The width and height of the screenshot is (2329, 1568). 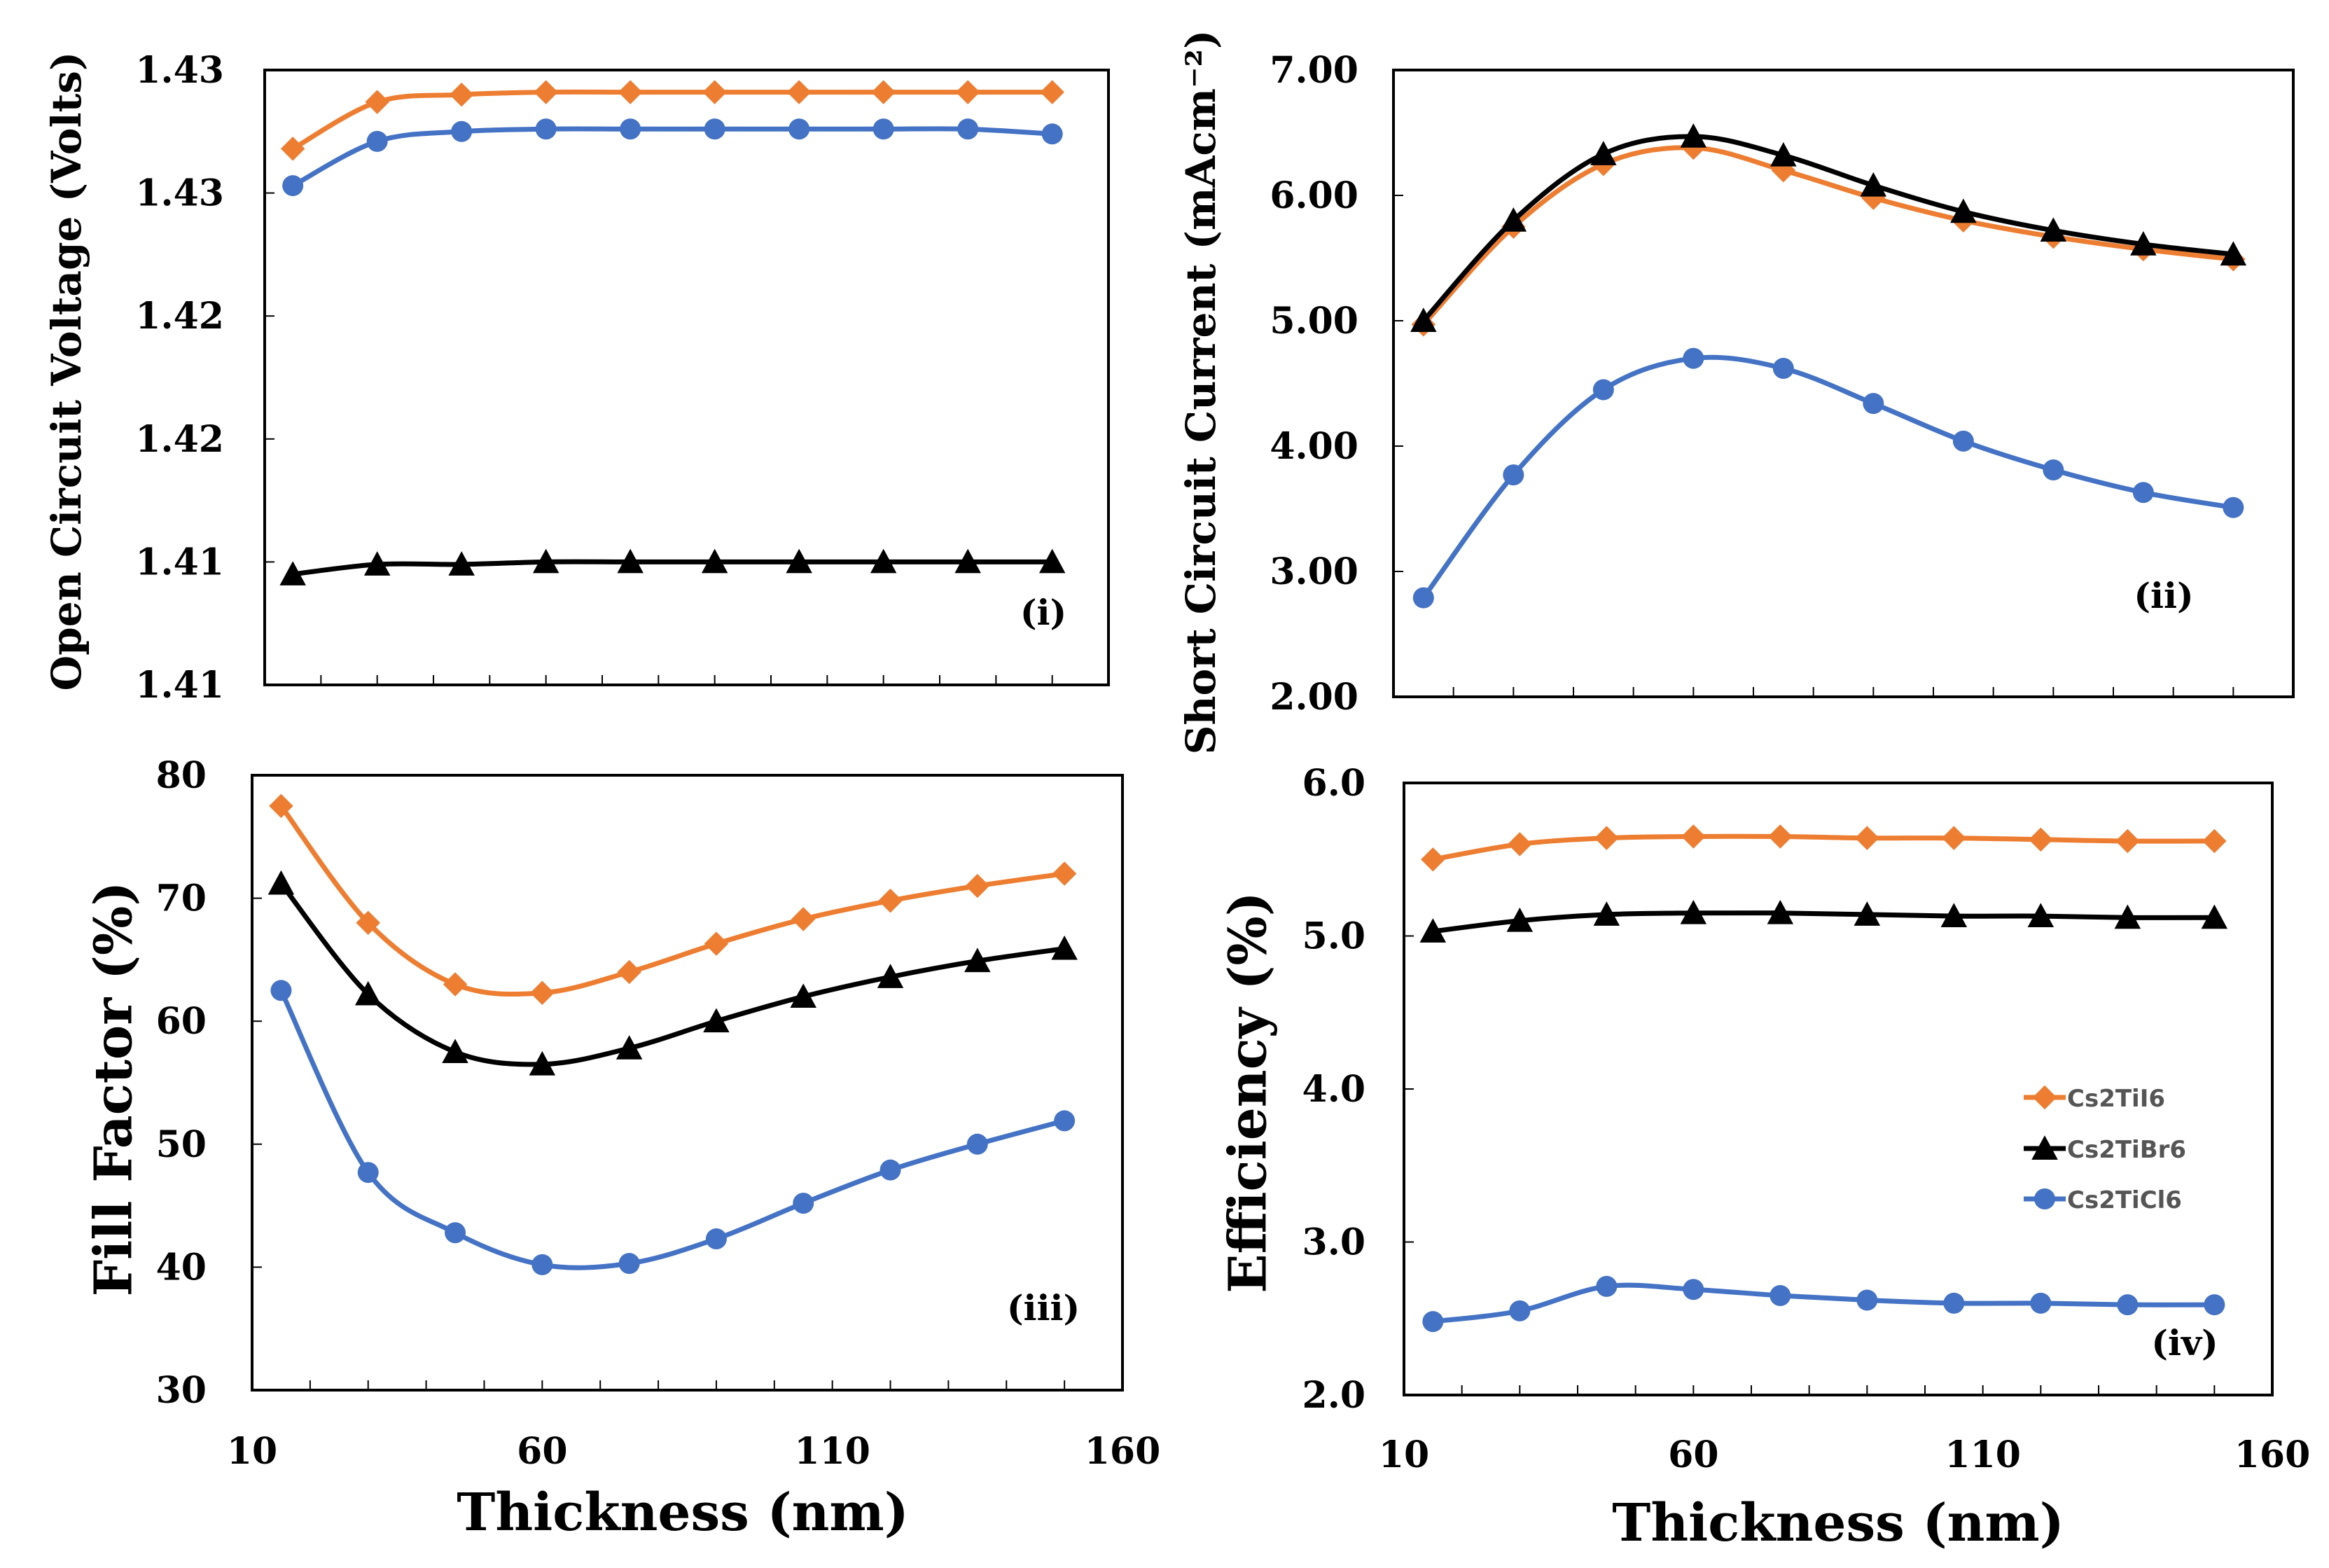 What do you see at coordinates (1314, 446) in the screenshot?
I see `y-tick-label: 4.00` at bounding box center [1314, 446].